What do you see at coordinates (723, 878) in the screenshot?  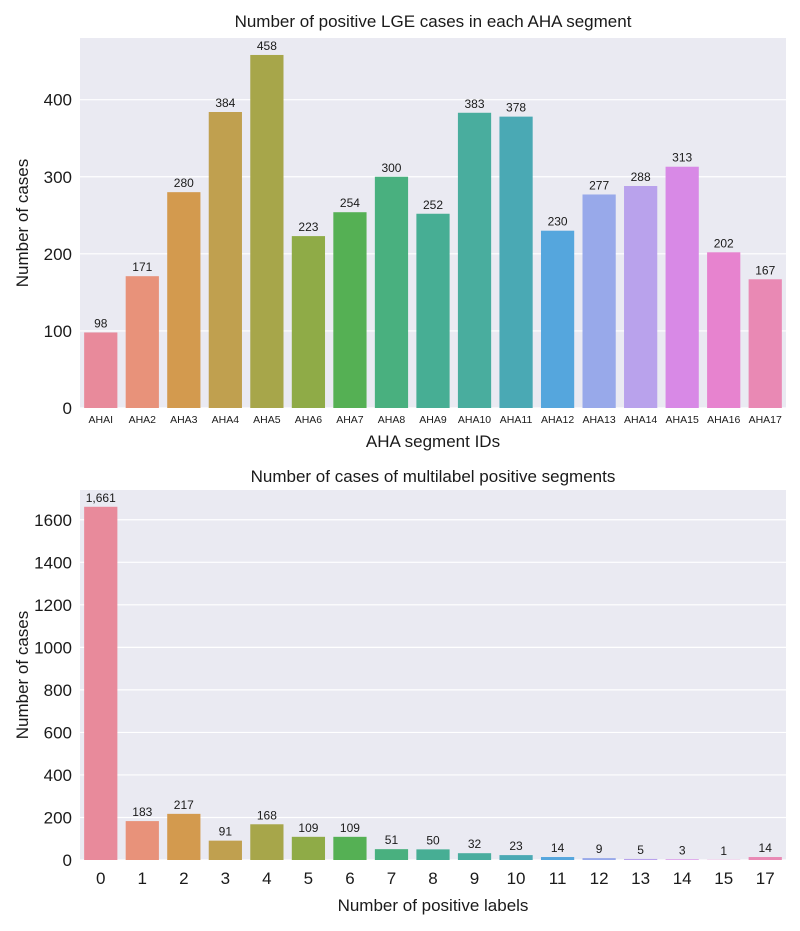 I see `x-tick-label: 15` at bounding box center [723, 878].